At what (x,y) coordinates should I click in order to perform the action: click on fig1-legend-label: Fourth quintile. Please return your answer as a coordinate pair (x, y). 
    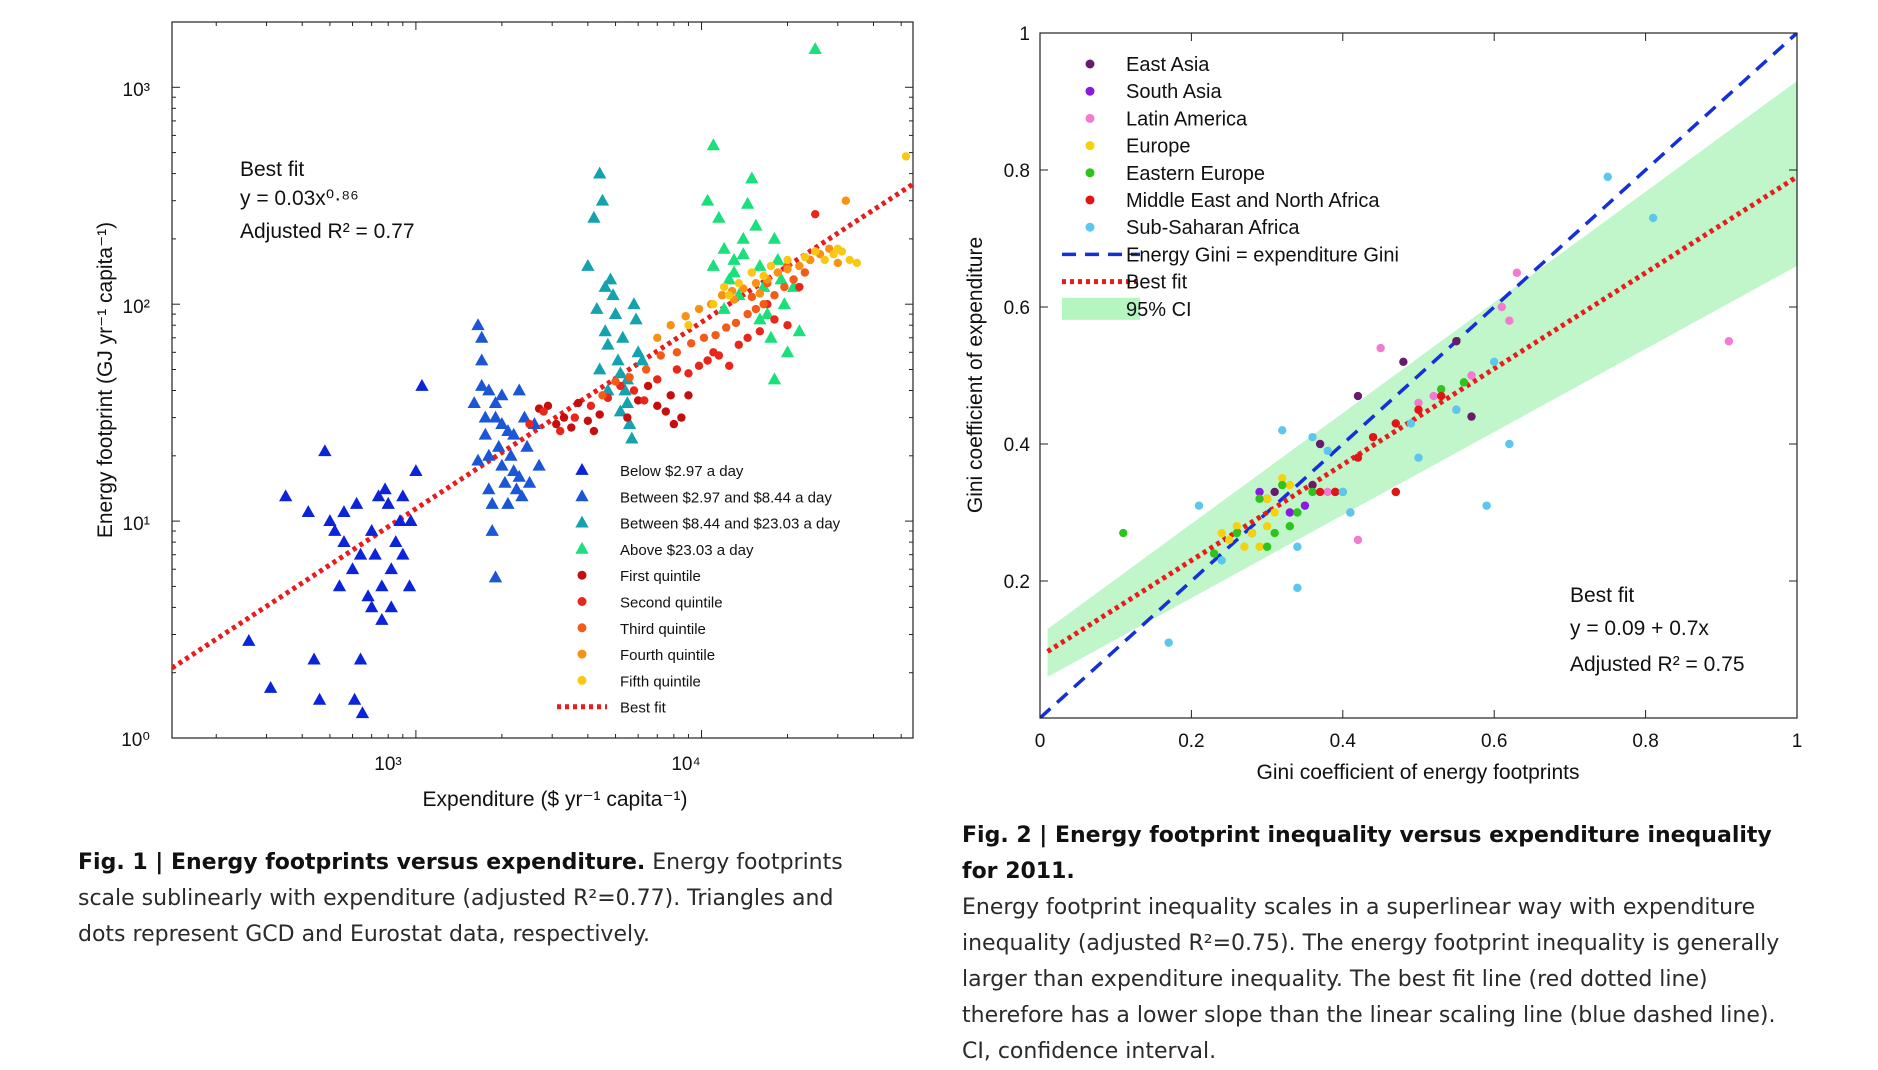
    Looking at the image, I should click on (667, 655).